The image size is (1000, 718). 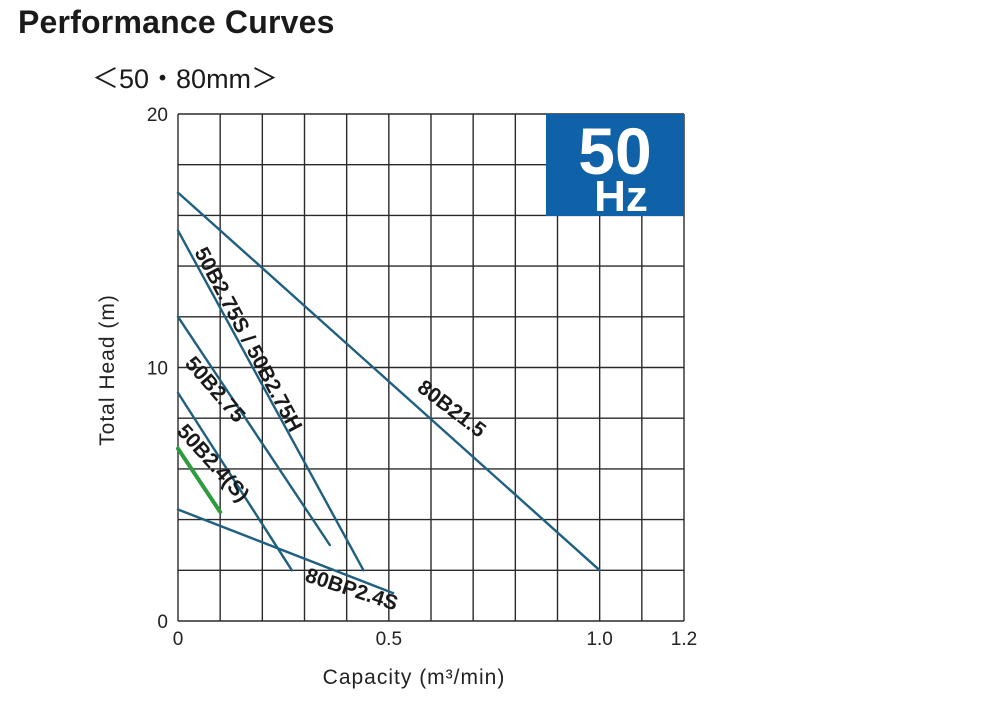 What do you see at coordinates (684, 639) in the screenshot?
I see `x-tick-label-3: 1.2` at bounding box center [684, 639].